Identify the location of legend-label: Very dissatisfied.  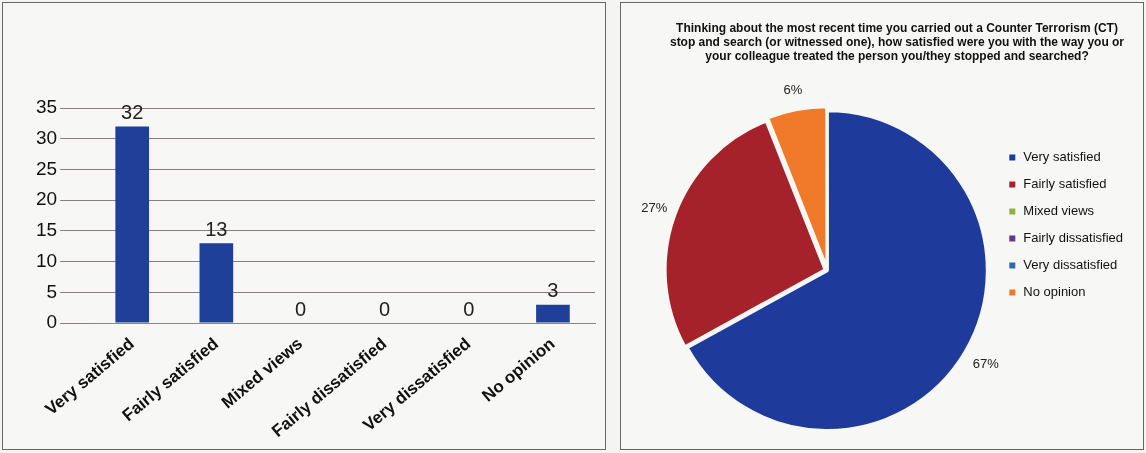
(1070, 265).